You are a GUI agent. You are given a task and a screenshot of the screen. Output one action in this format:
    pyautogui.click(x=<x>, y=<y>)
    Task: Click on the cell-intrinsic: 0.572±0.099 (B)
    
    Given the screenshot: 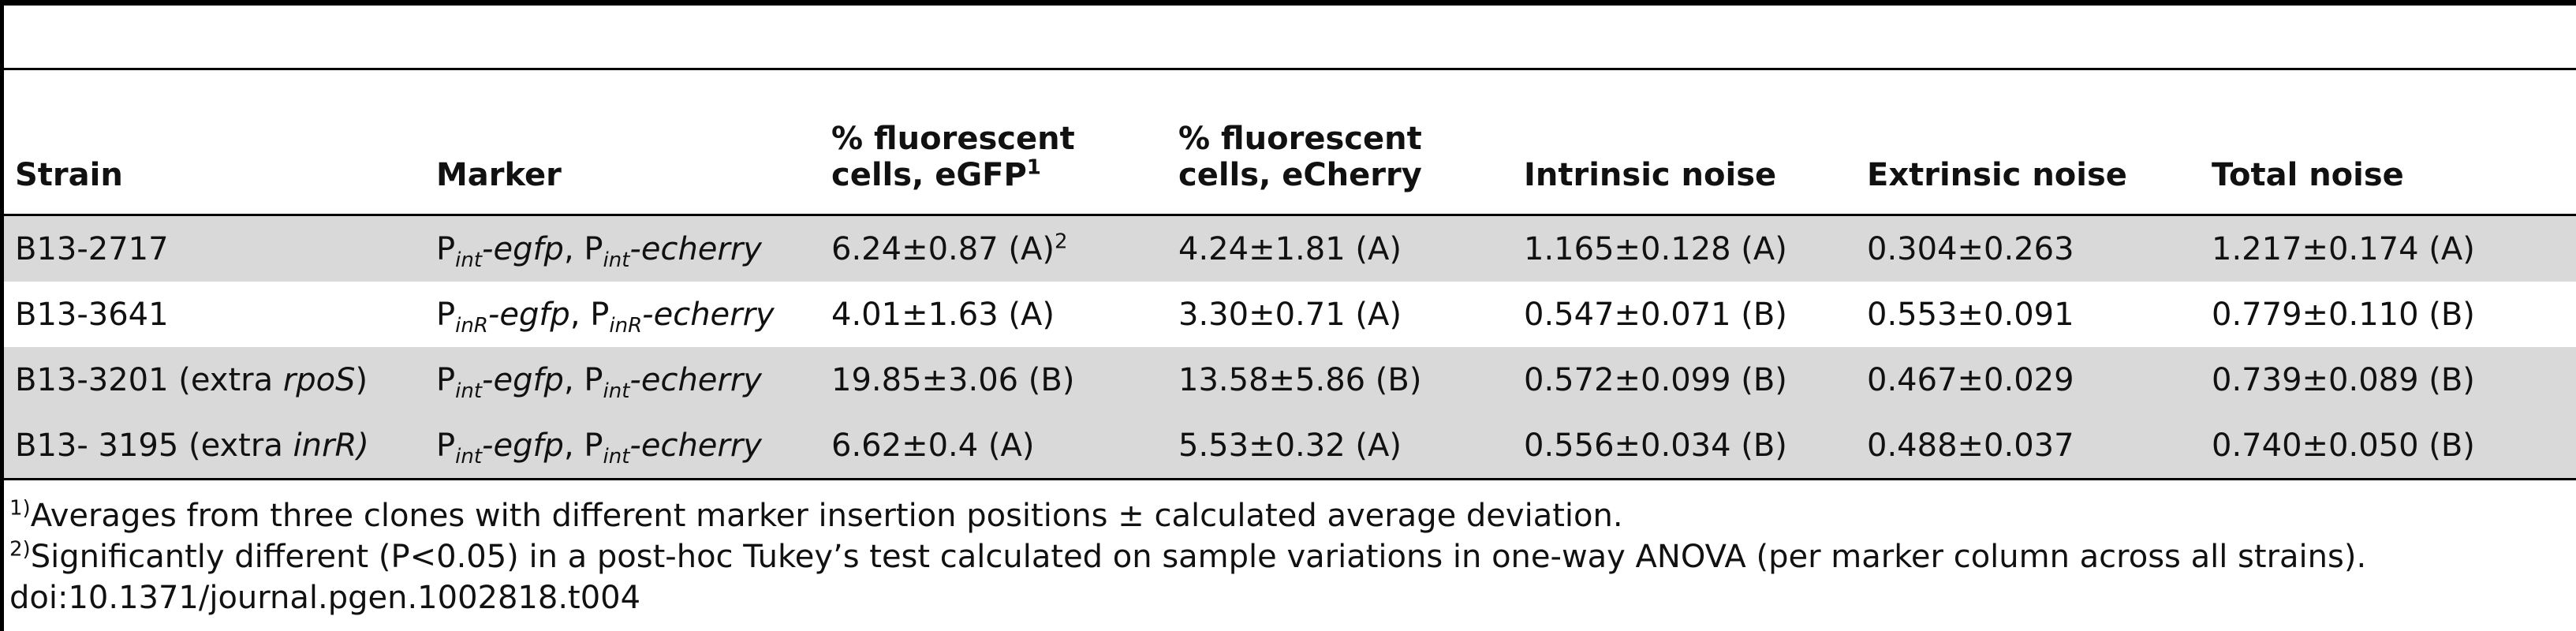 What is the action you would take?
    pyautogui.click(x=1684, y=380)
    